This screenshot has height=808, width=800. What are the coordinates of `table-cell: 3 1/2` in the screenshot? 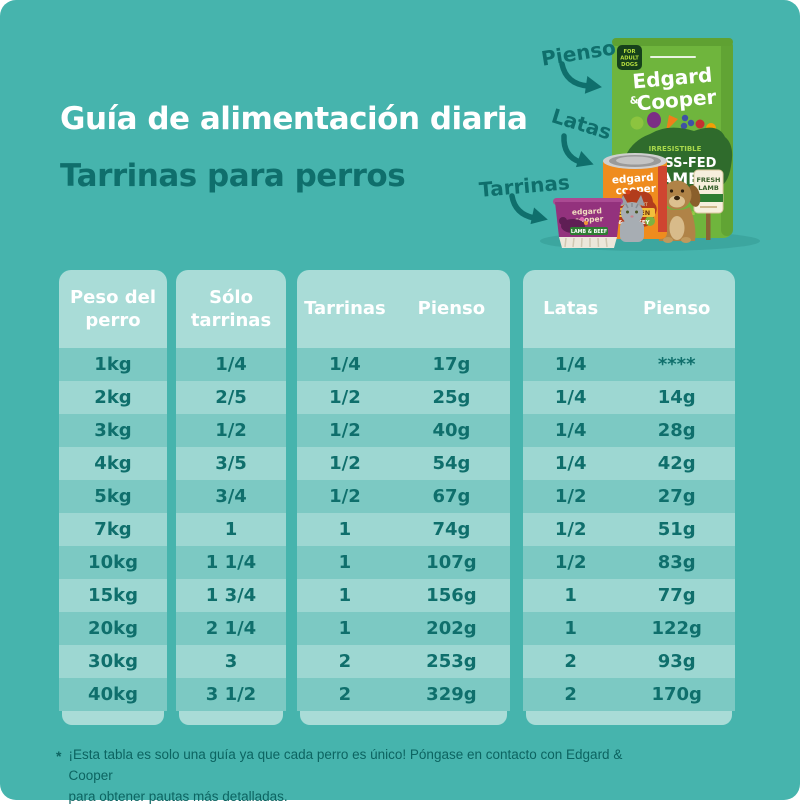 It's located at (231, 694).